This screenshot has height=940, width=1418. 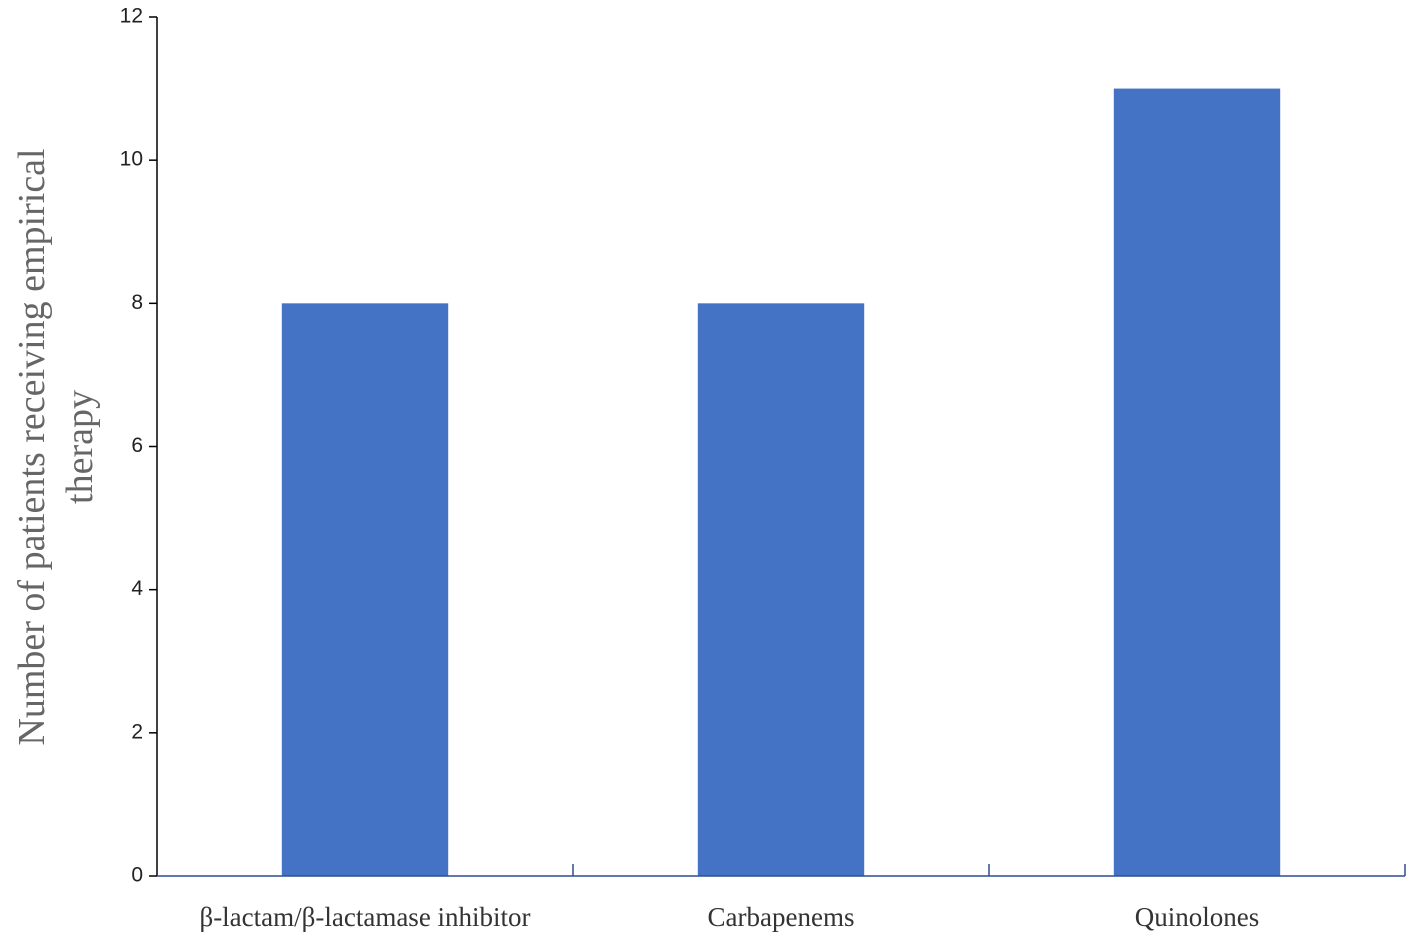 What do you see at coordinates (137, 445) in the screenshot?
I see `y-tick-label: 6` at bounding box center [137, 445].